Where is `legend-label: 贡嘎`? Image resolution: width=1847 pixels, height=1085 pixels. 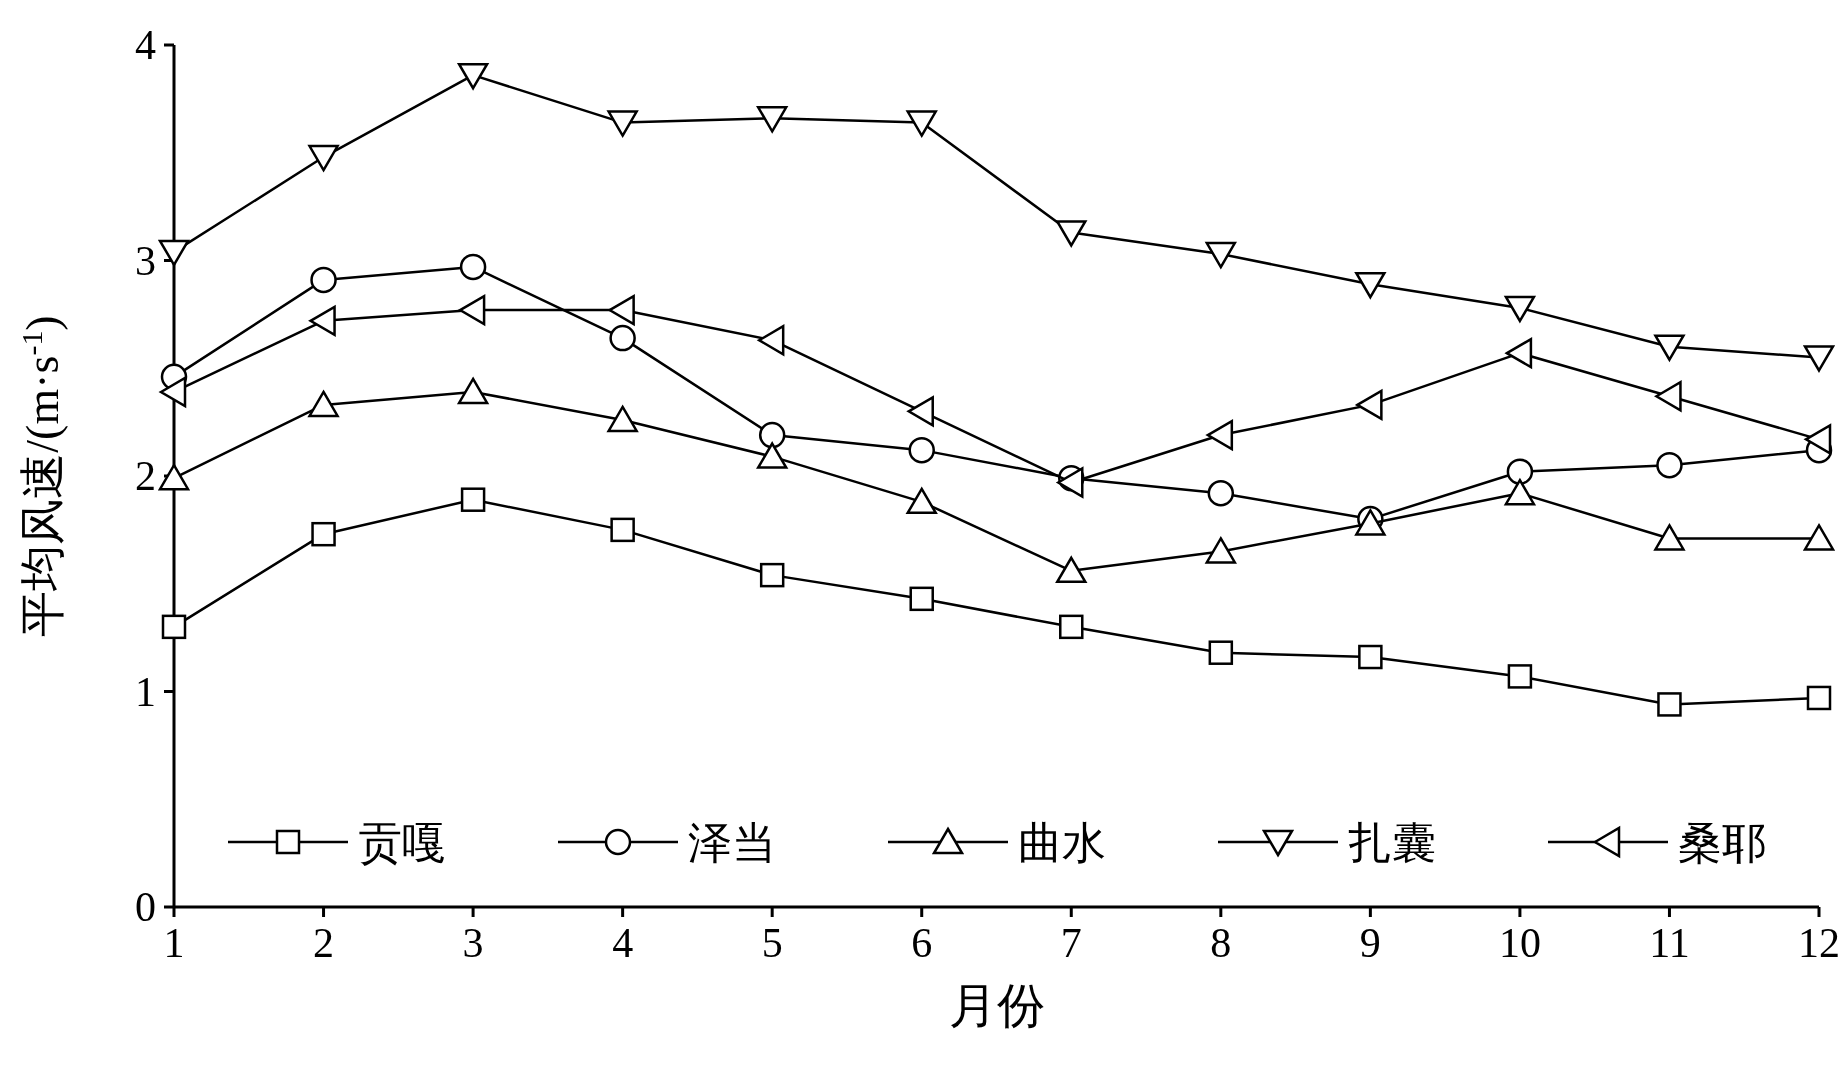
legend-label: 贡嘎 is located at coordinates (402, 843).